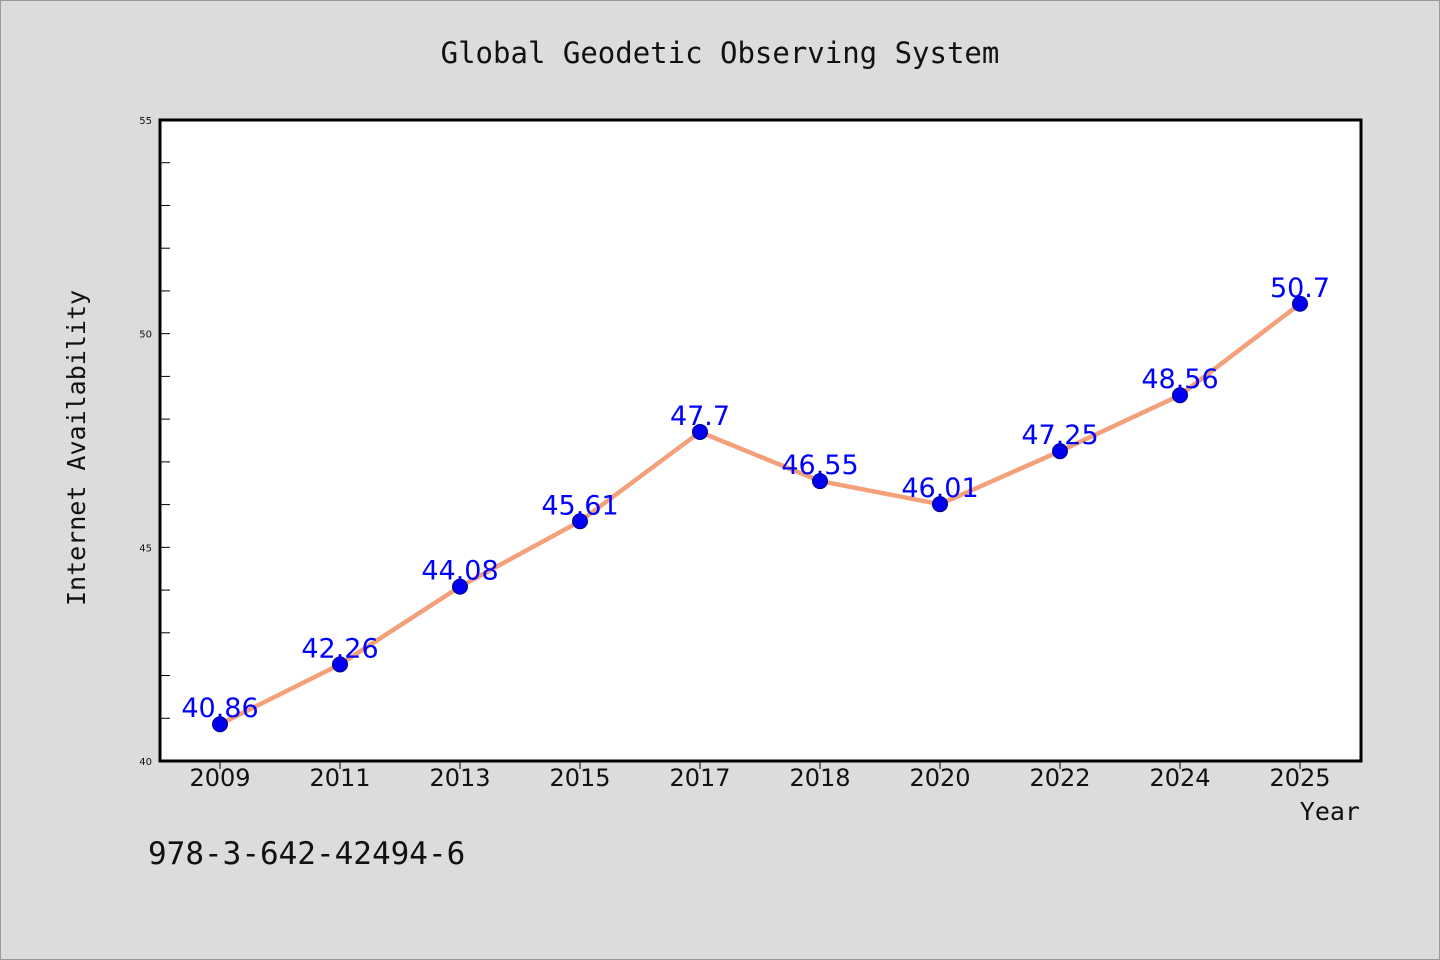 The image size is (1440, 960). What do you see at coordinates (459, 778) in the screenshot?
I see `x-tick-label: 2013` at bounding box center [459, 778].